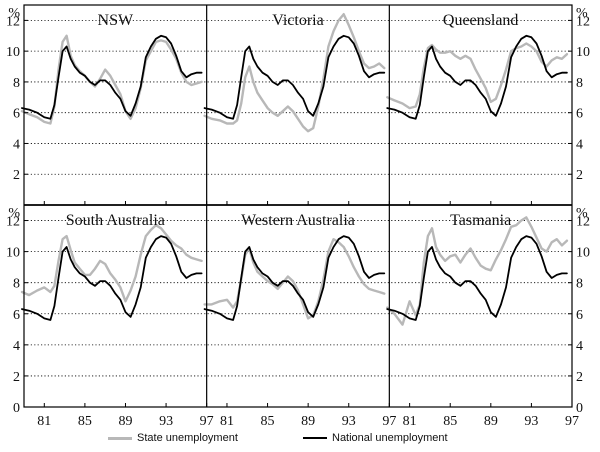  I want to click on ytick-label-right-12-row2: 12, so click(583, 222).